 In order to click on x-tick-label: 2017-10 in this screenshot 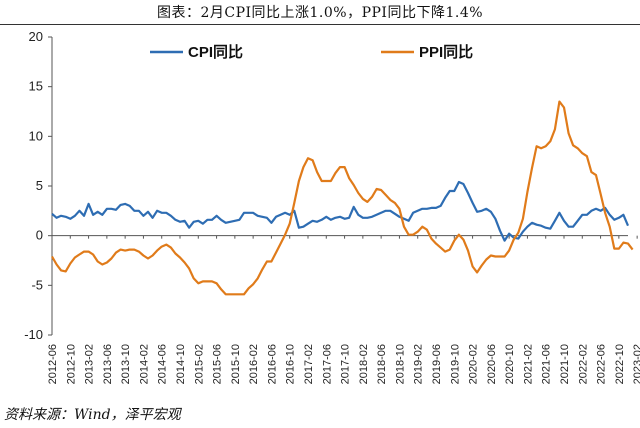, I will do `click(346, 364)`.